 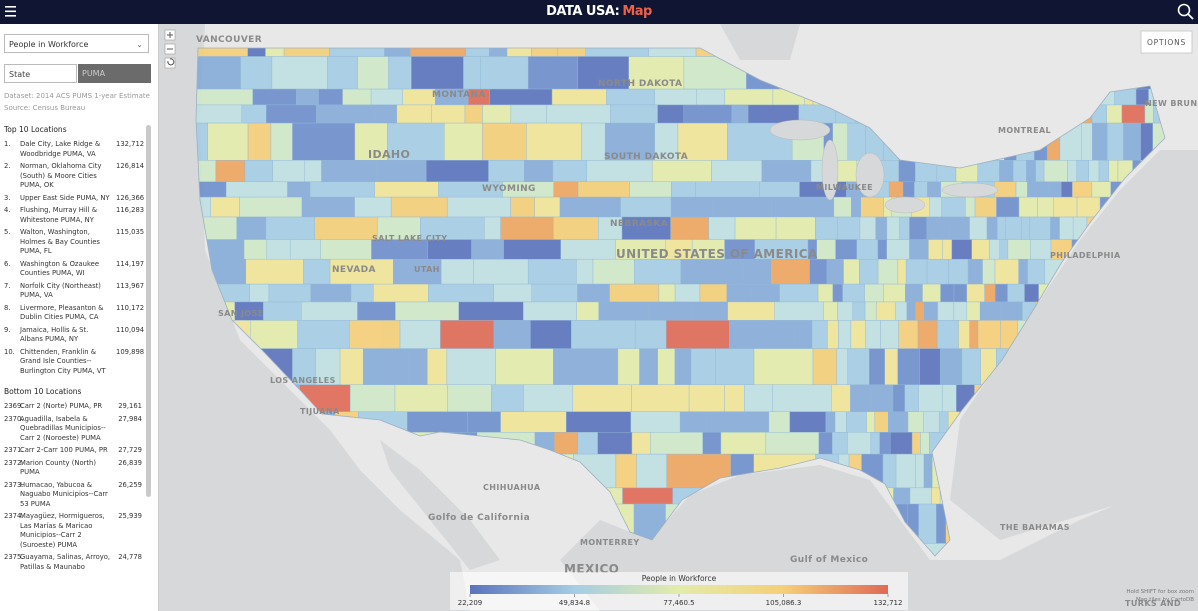 What do you see at coordinates (114, 73) in the screenshot?
I see `toggle-puma: PUMA` at bounding box center [114, 73].